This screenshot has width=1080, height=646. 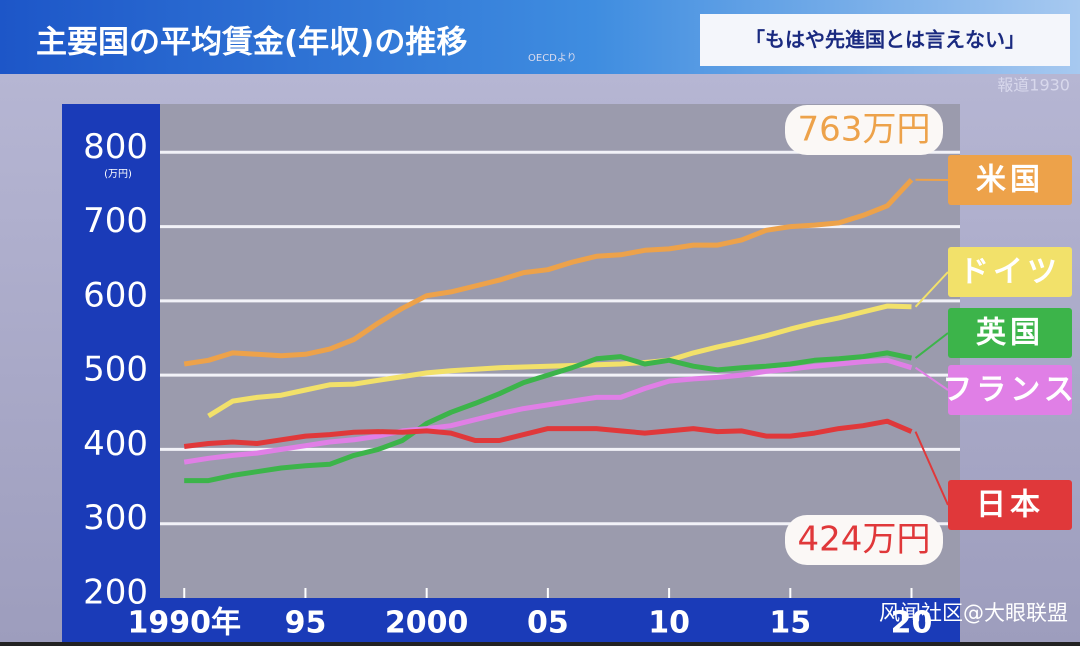 What do you see at coordinates (115, 295) in the screenshot?
I see `y-tick-label: 600` at bounding box center [115, 295].